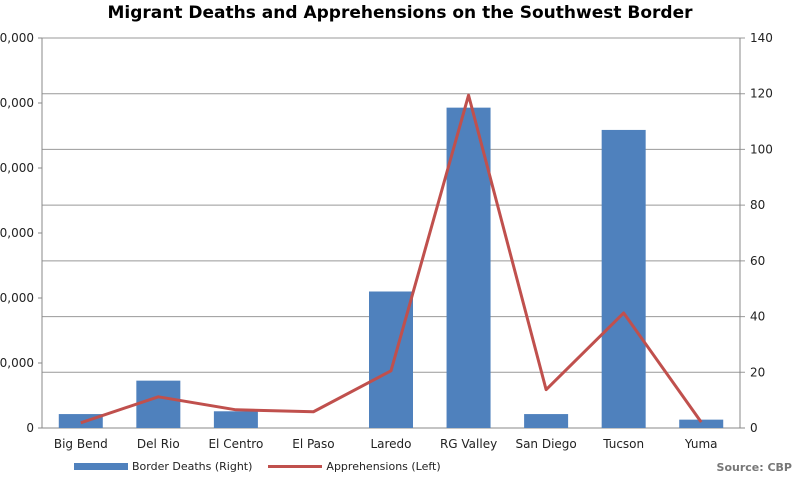  What do you see at coordinates (81, 444) in the screenshot?
I see `x-tick-label: Big Bend` at bounding box center [81, 444].